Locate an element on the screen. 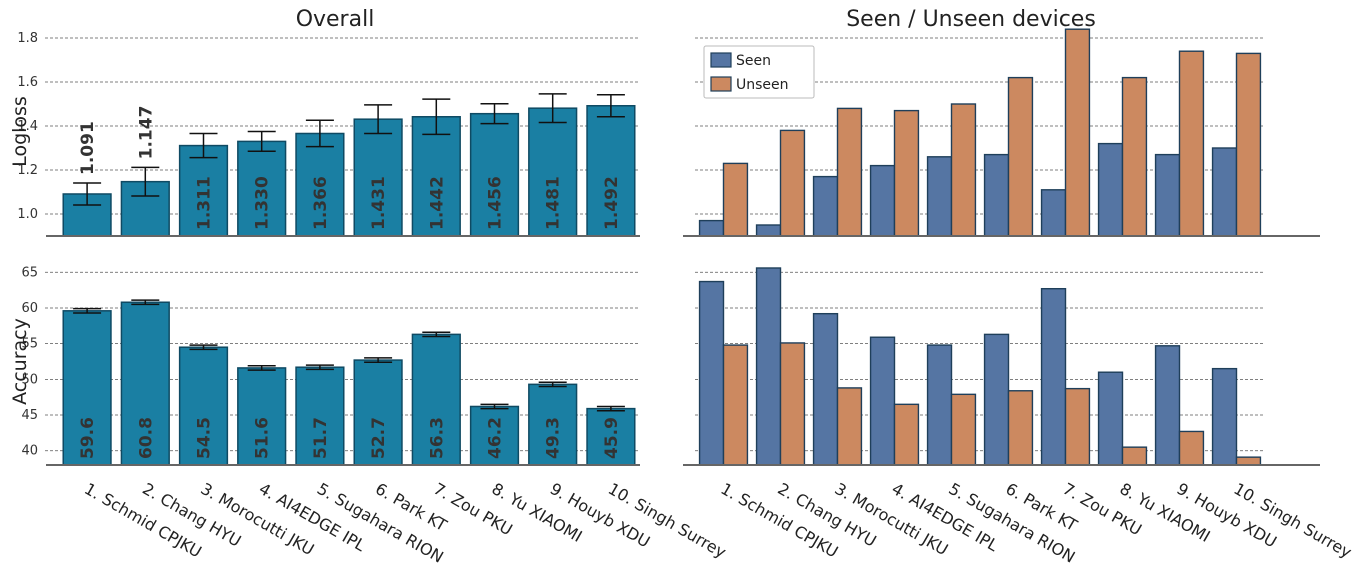  data-label: 59.6 is located at coordinates (88, 438).